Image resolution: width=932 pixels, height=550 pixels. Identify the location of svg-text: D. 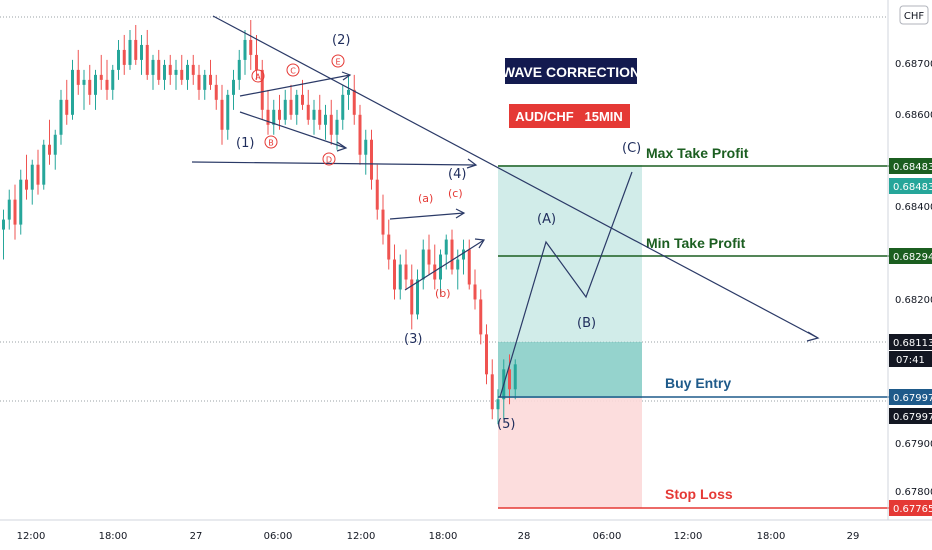
(329, 160).